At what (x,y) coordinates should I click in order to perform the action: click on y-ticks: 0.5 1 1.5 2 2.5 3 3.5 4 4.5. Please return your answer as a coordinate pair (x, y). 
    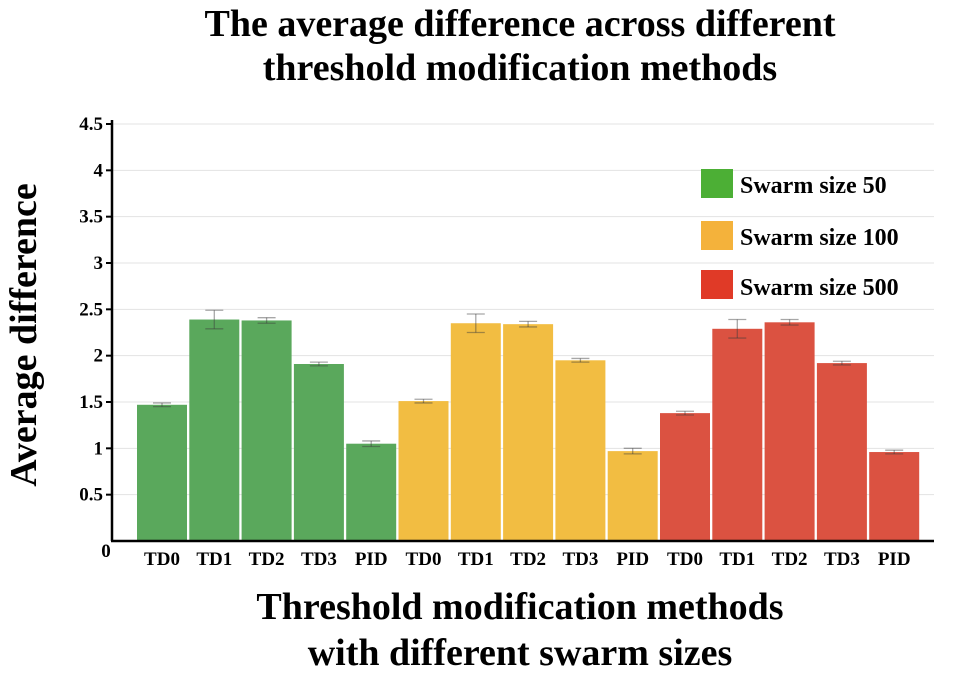
    Looking at the image, I should click on (95, 310).